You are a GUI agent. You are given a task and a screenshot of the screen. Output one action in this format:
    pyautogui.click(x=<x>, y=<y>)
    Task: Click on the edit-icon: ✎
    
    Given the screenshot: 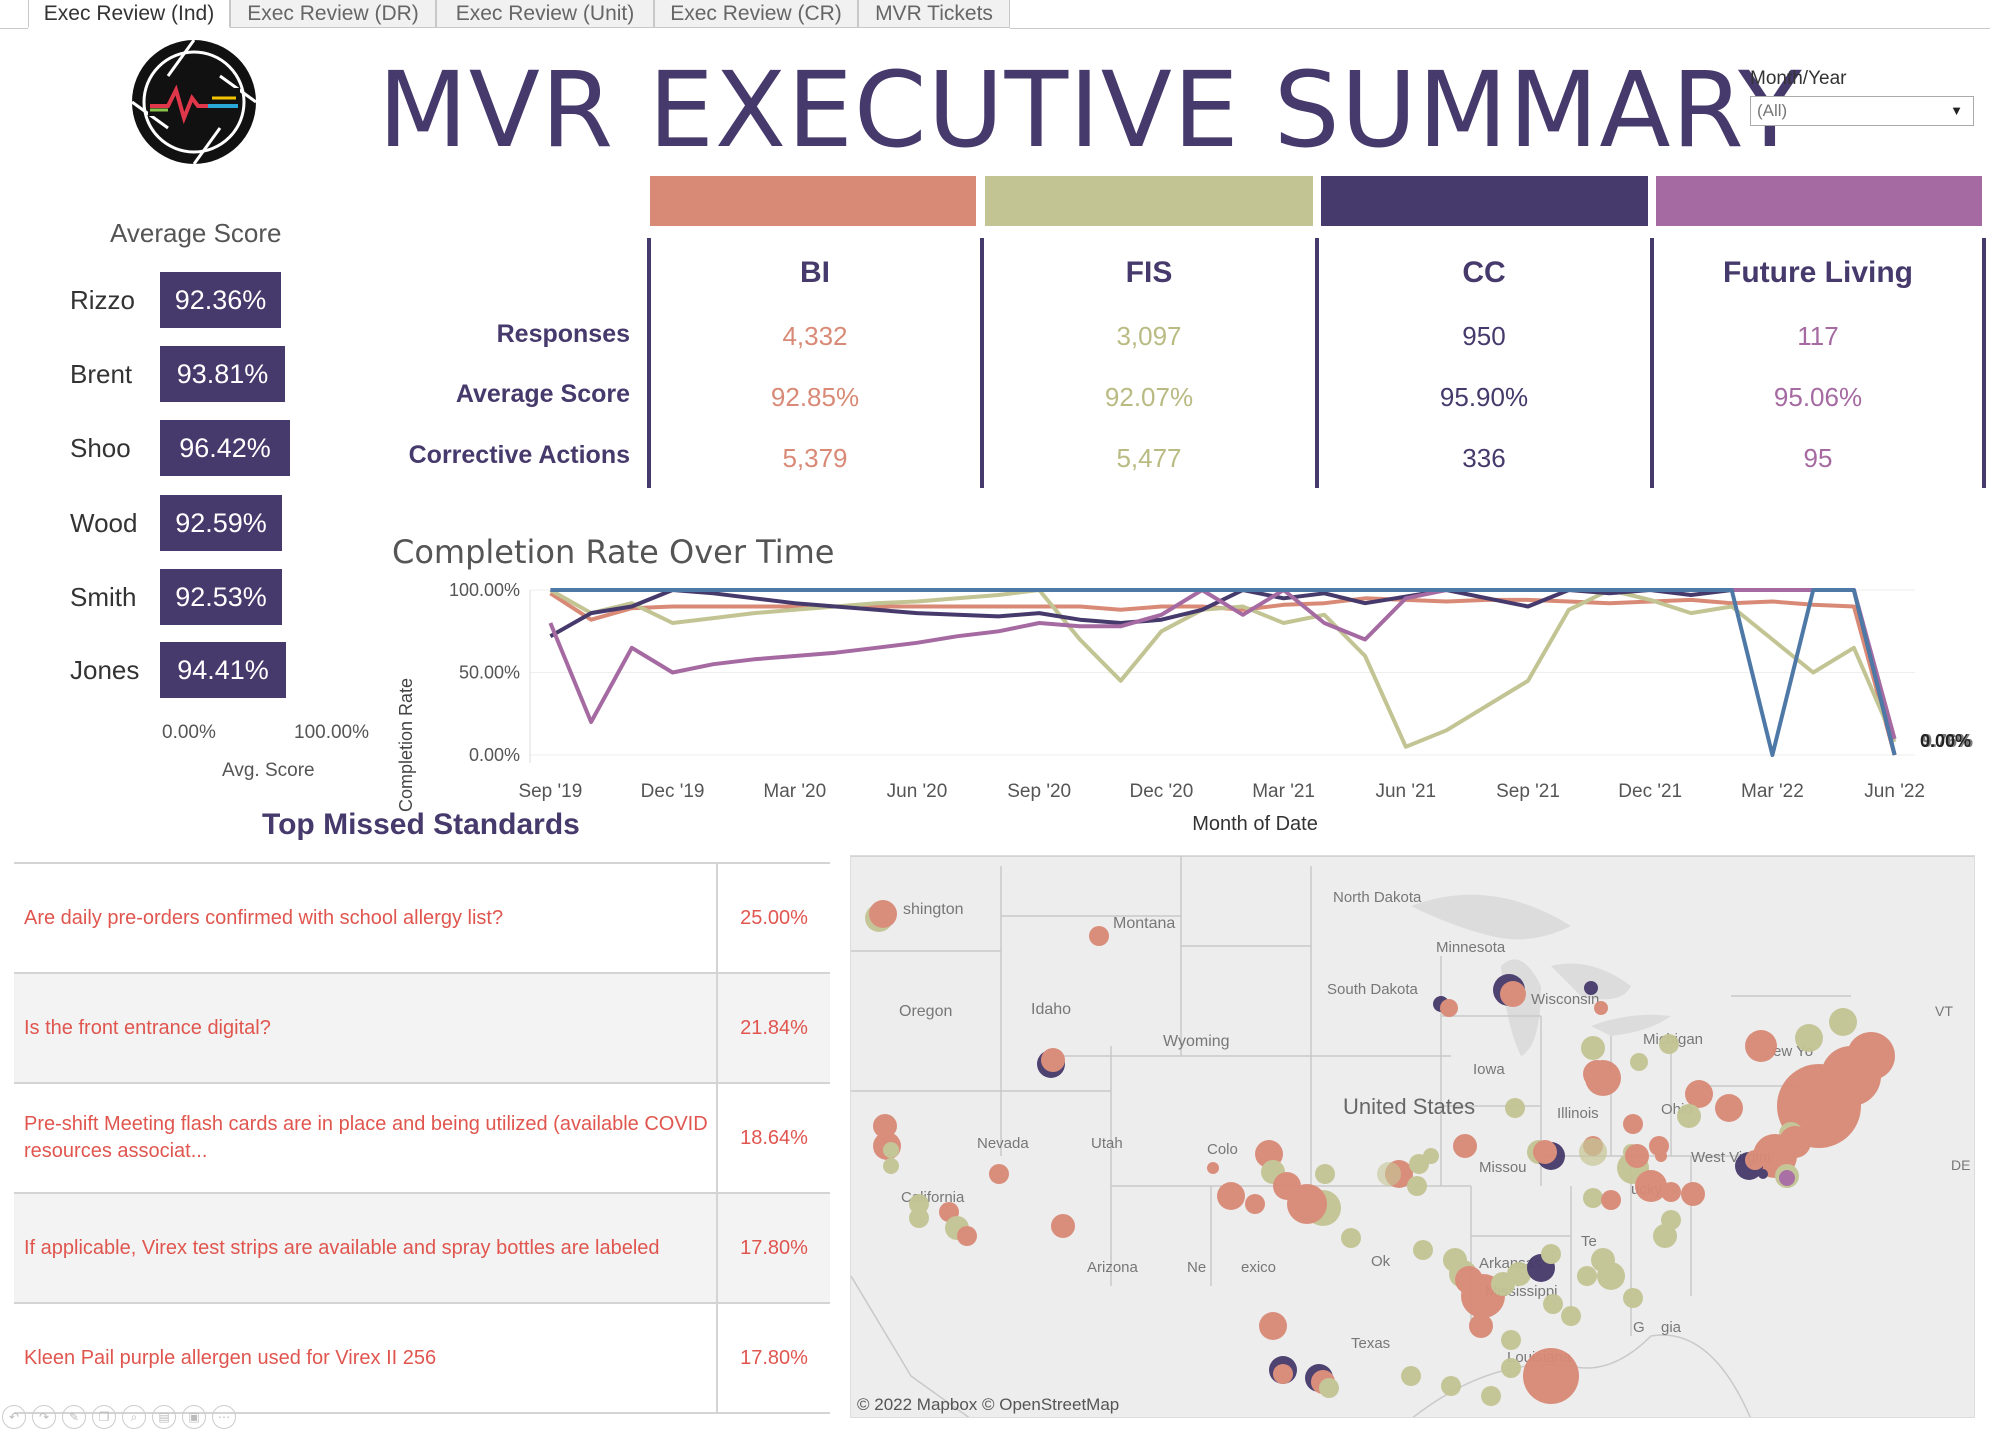 What is the action you would take?
    pyautogui.click(x=74, y=1417)
    